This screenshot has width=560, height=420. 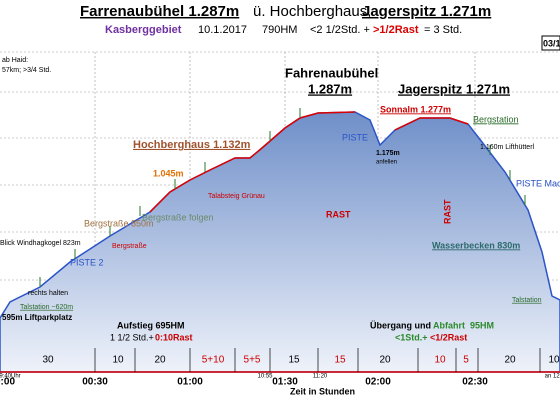 What do you see at coordinates (192, 145) in the screenshot?
I see `label: Hochberghaus 1.132m` at bounding box center [192, 145].